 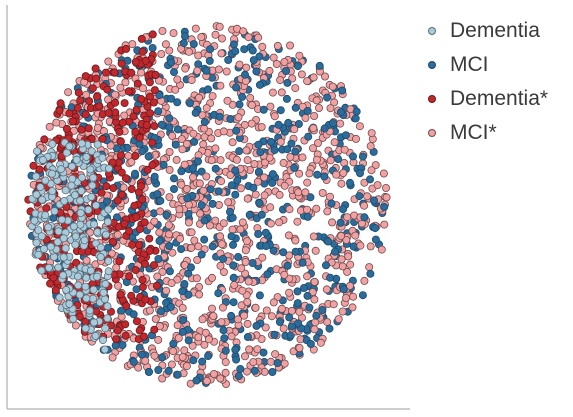 I want to click on legend-marker-mci-star, so click(x=432, y=133).